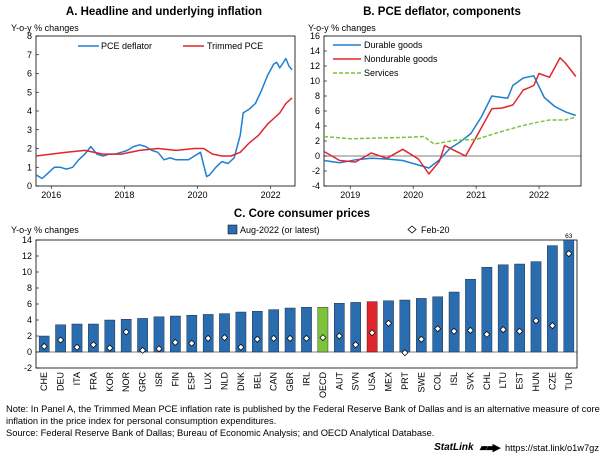  Describe the element at coordinates (350, 195) in the screenshot. I see `x-tick-label: 2019` at that location.